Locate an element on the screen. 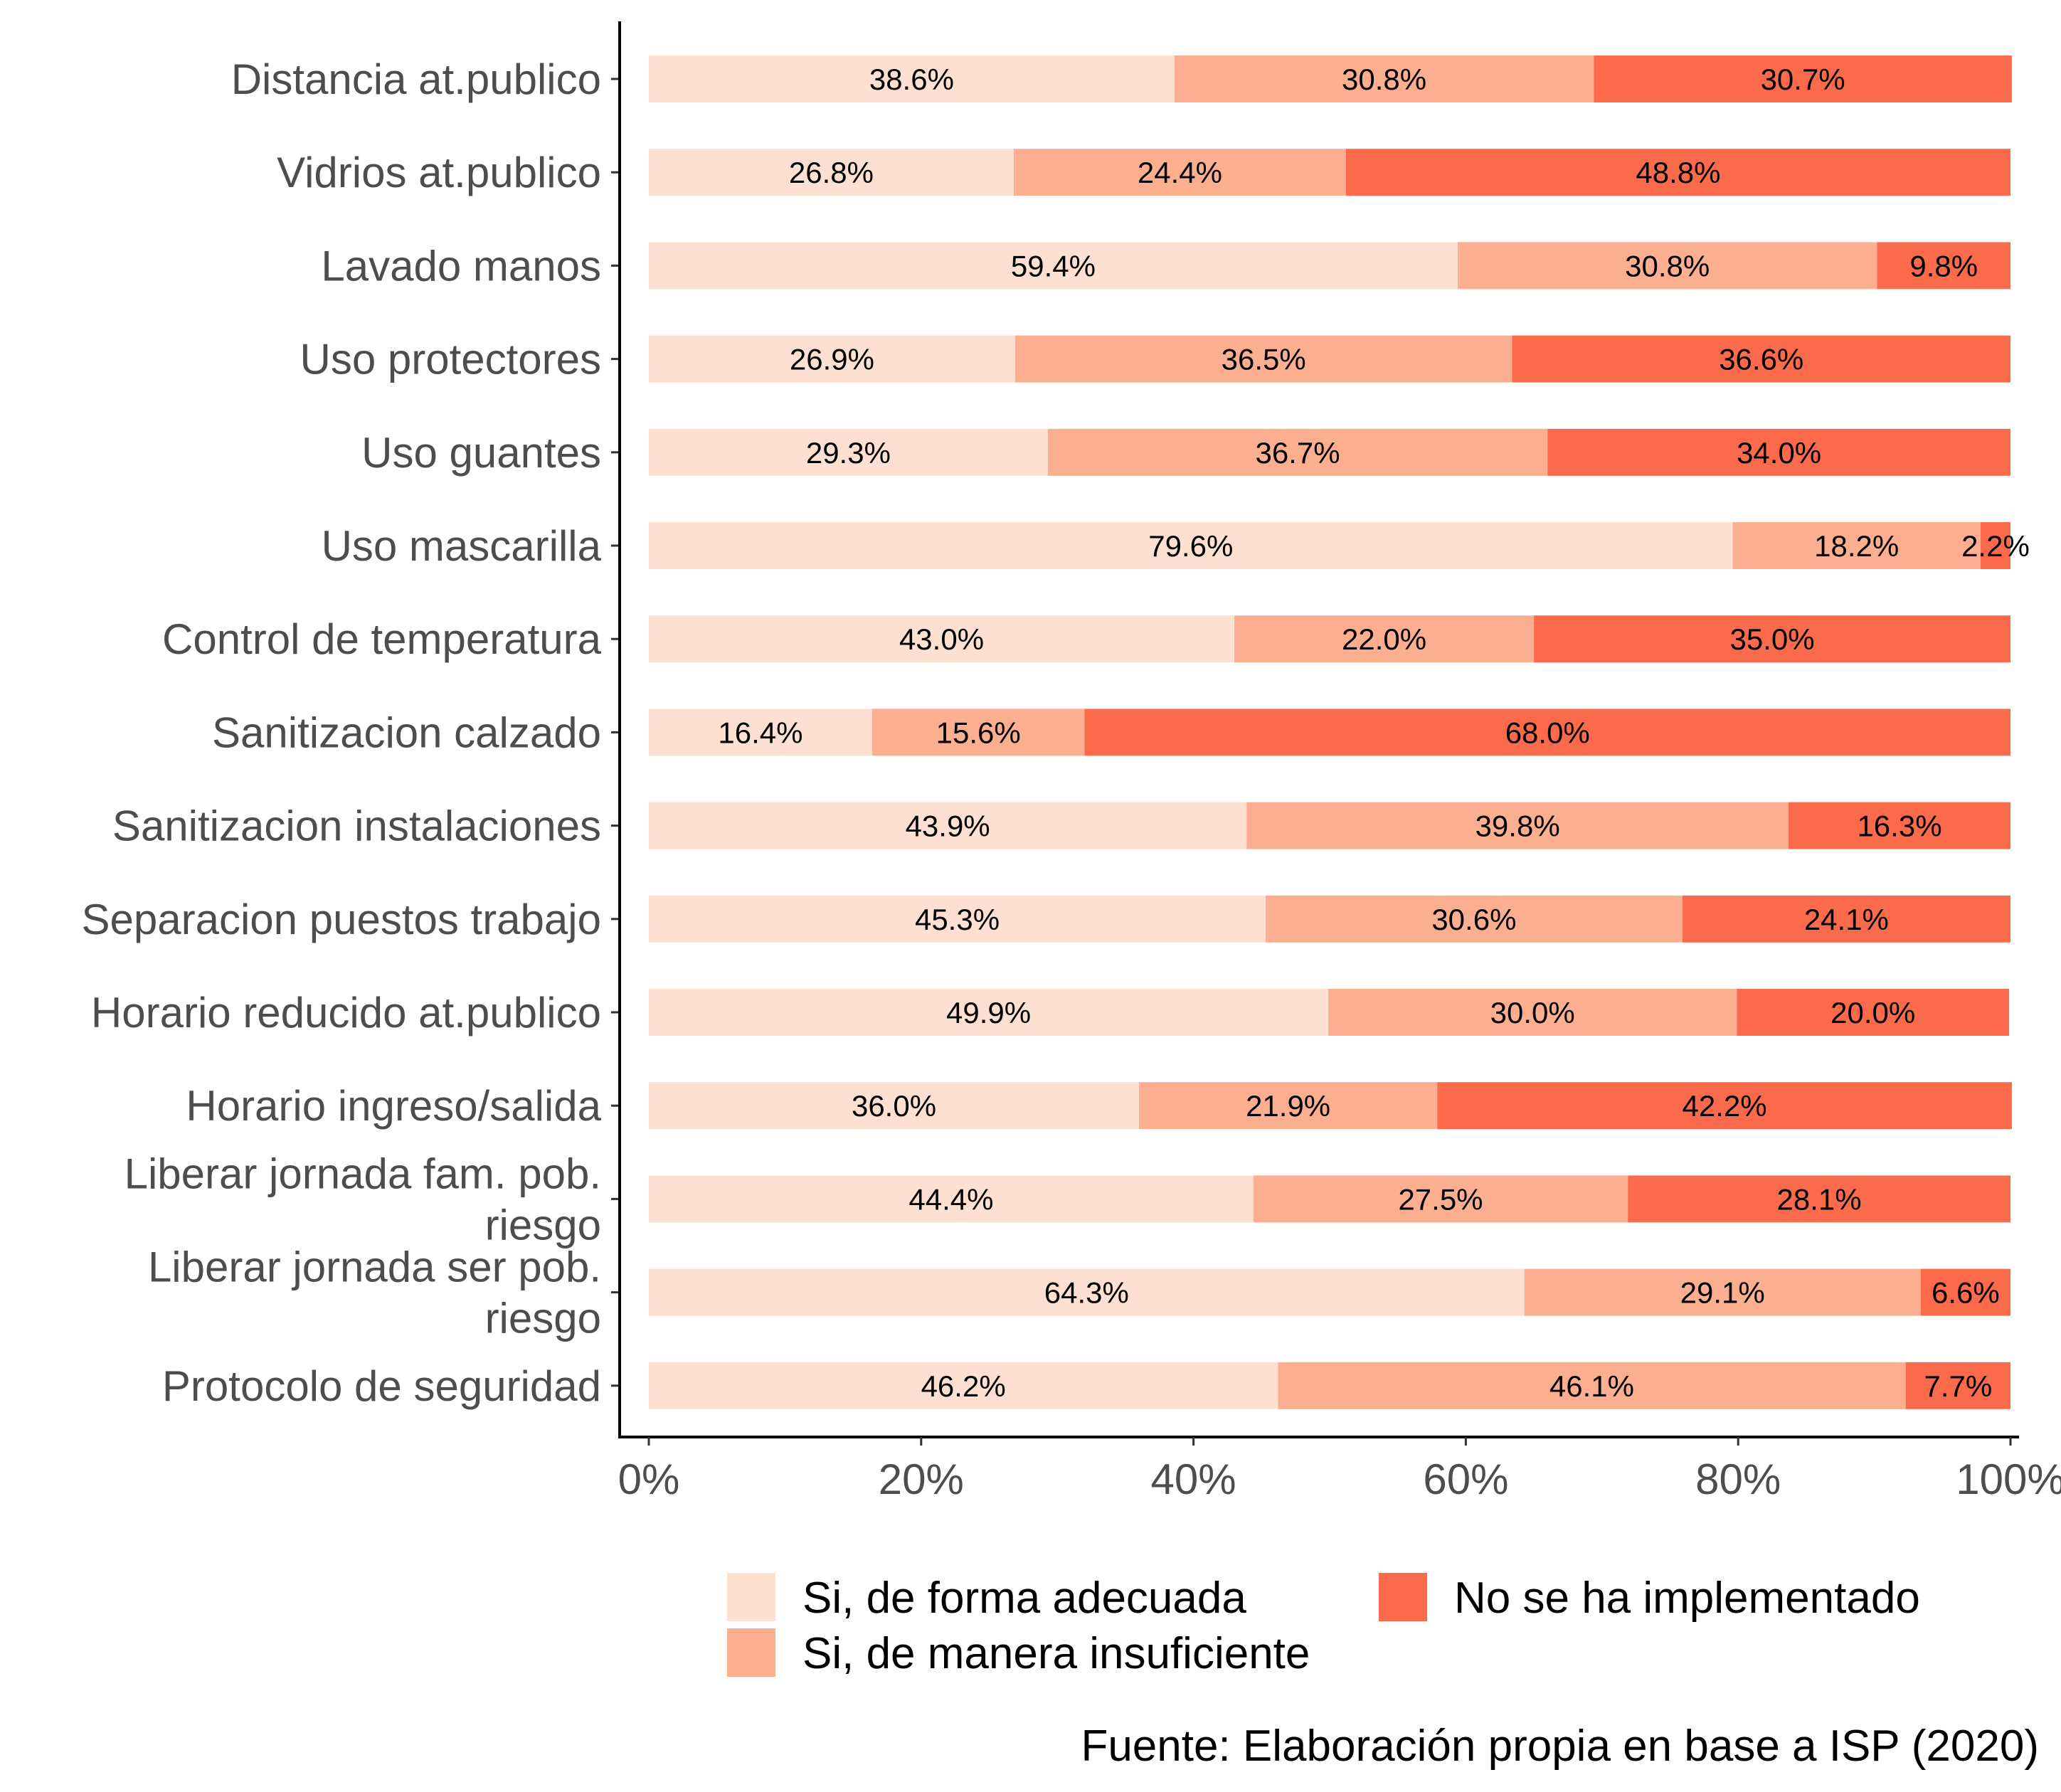  bar-value-label: 20.0% is located at coordinates (1872, 1012).